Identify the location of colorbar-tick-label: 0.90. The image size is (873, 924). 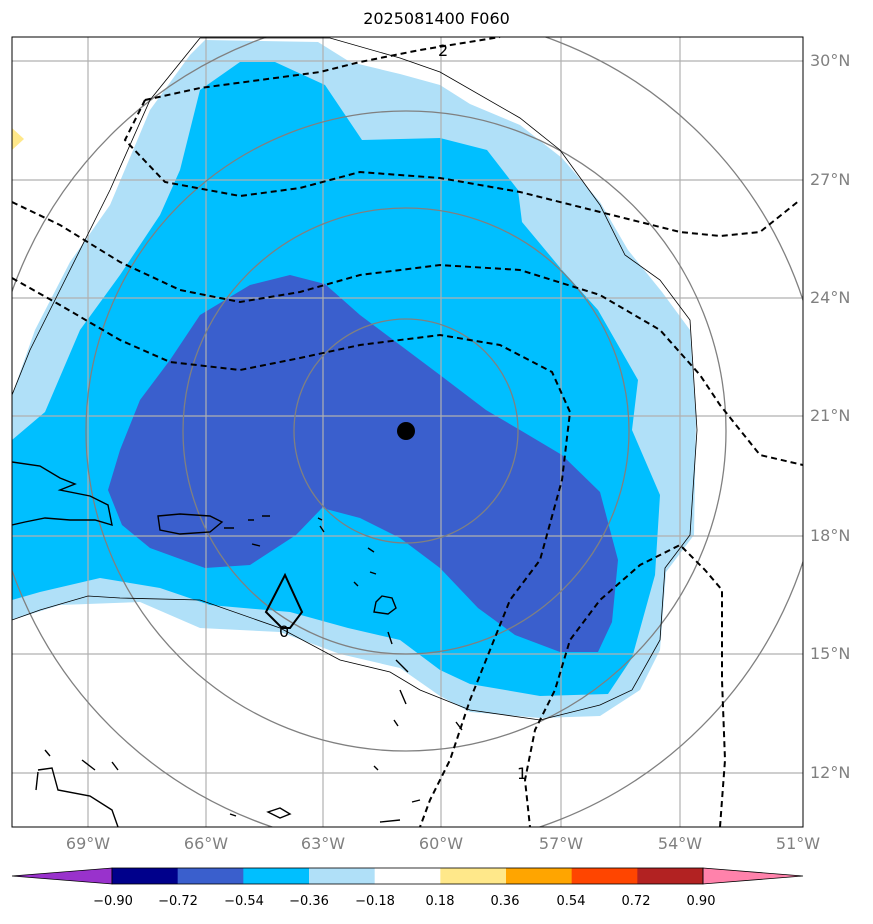
(701, 901).